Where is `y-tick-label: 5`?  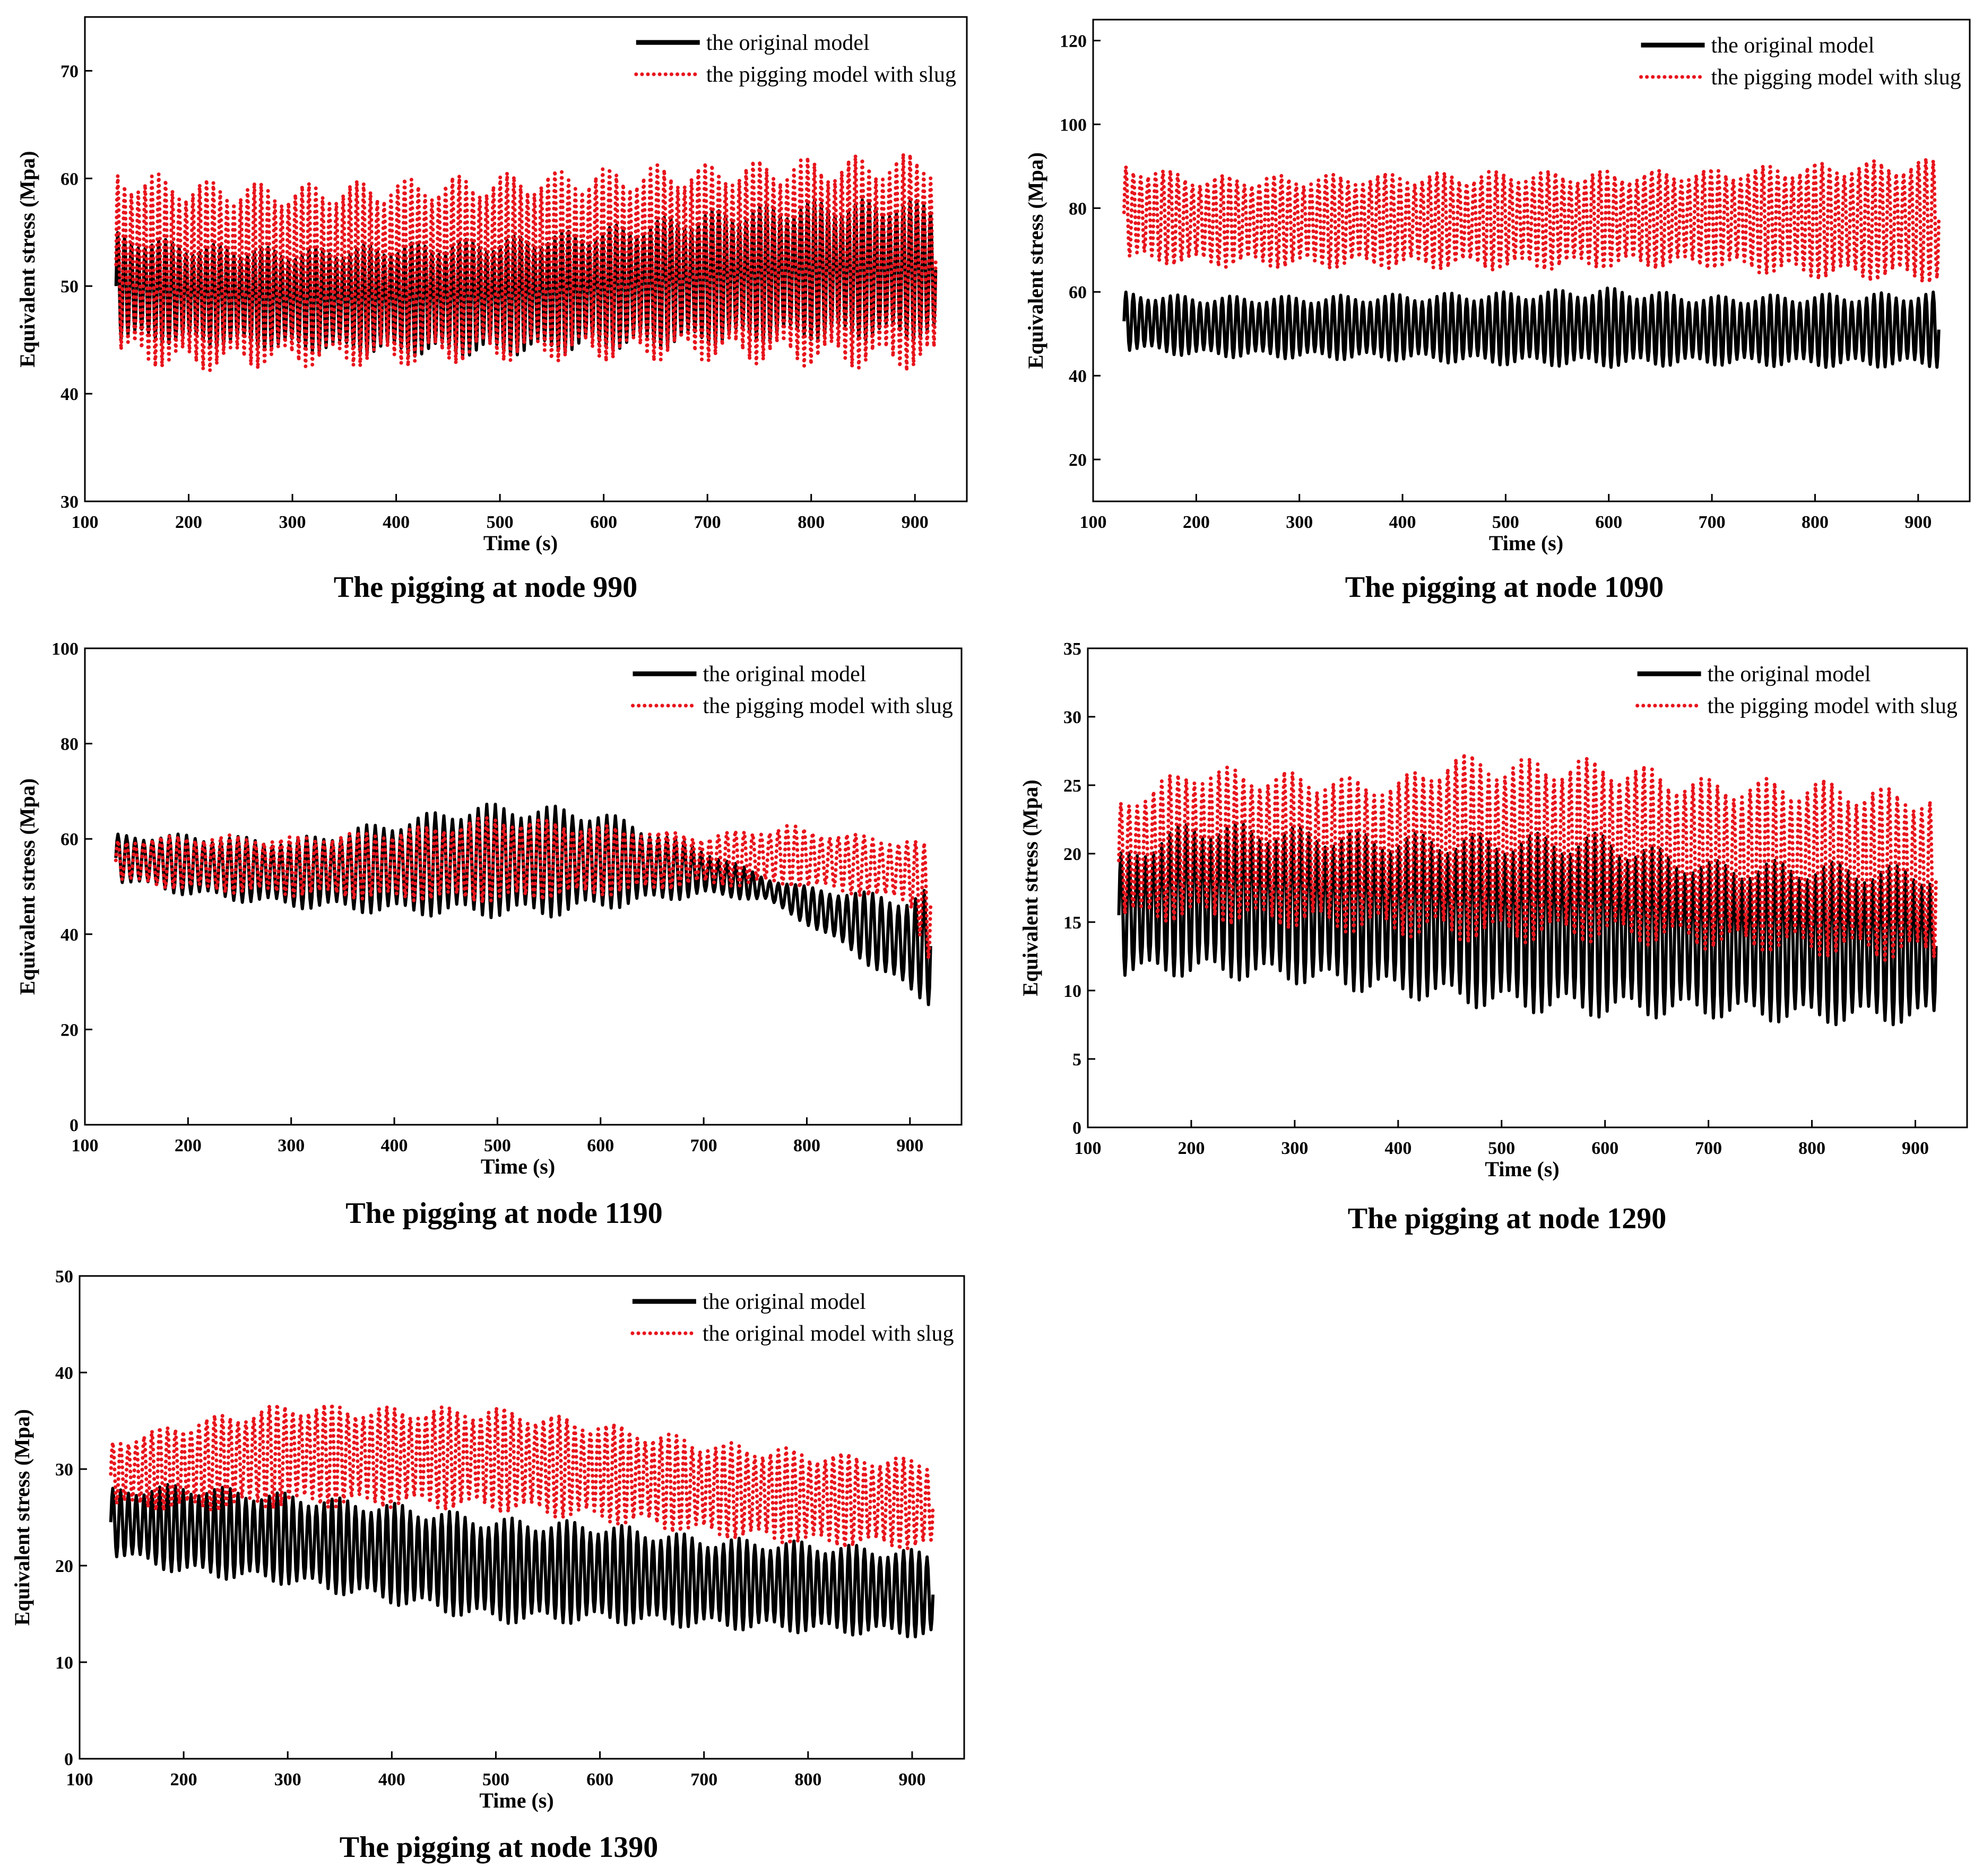 y-tick-label: 5 is located at coordinates (1076, 1060).